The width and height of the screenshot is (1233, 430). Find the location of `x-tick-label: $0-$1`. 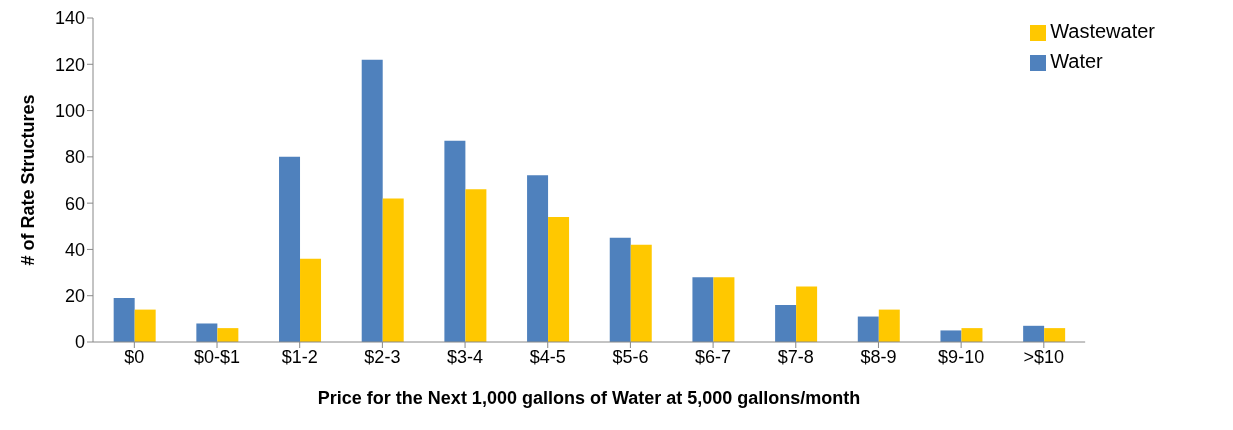

x-tick-label: $0-$1 is located at coordinates (217, 356).